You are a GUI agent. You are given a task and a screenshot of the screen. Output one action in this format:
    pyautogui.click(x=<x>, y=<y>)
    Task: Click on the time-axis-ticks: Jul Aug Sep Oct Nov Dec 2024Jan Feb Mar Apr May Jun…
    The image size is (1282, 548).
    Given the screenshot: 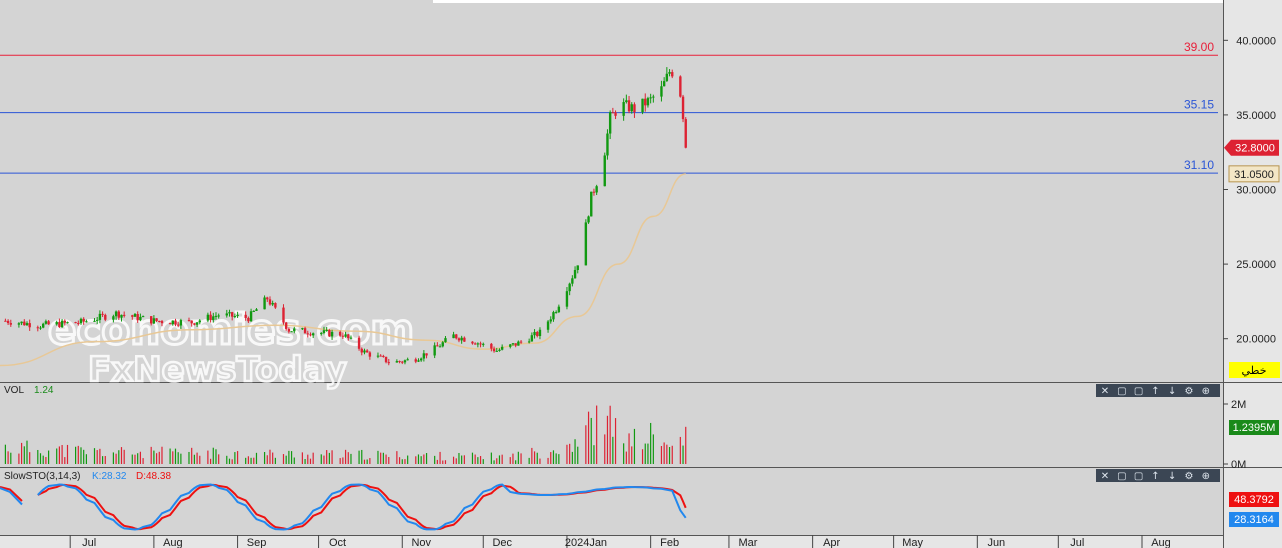 What is the action you would take?
    pyautogui.click(x=620, y=541)
    